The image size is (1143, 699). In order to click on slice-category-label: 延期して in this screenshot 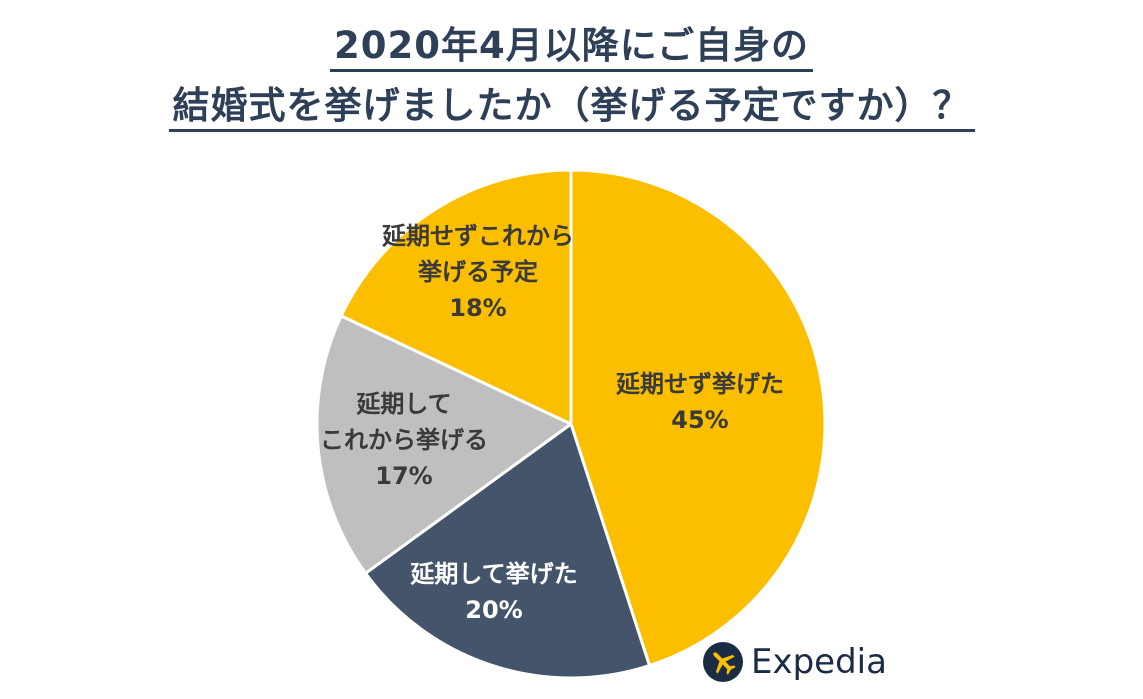, I will do `click(403, 404)`.